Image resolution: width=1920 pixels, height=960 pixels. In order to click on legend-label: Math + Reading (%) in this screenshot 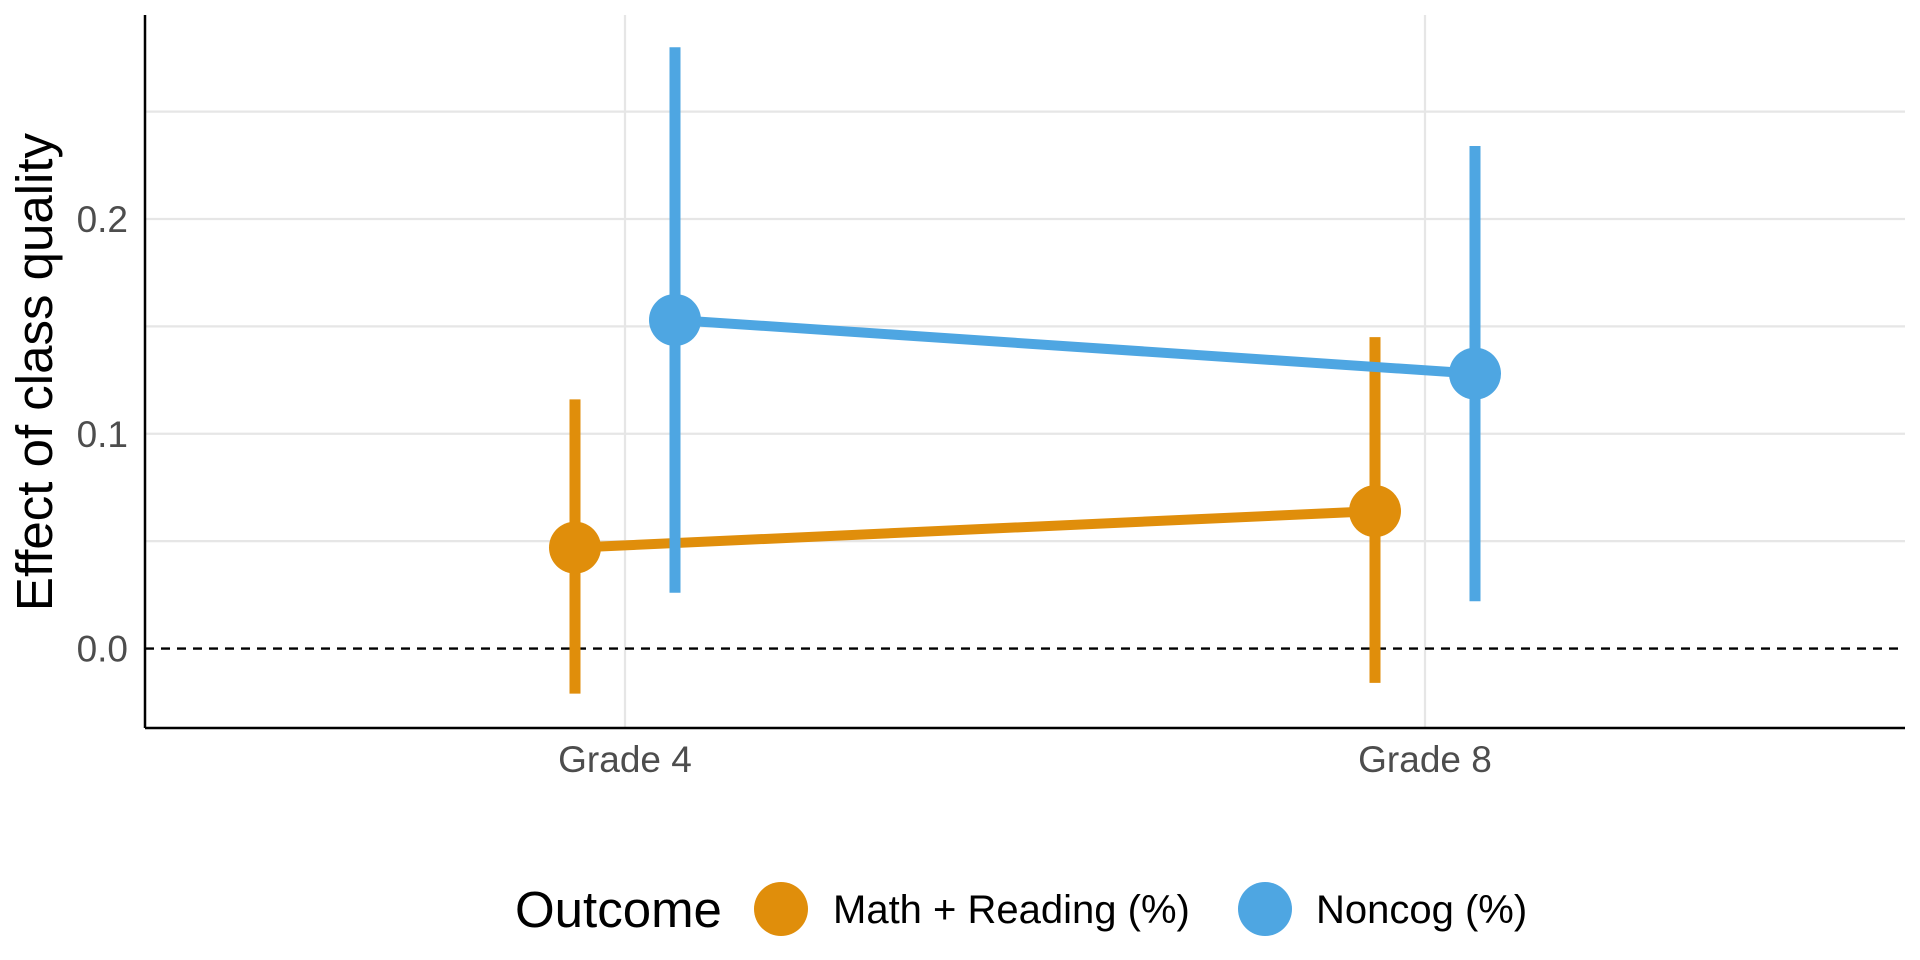, I will do `click(1011, 910)`.